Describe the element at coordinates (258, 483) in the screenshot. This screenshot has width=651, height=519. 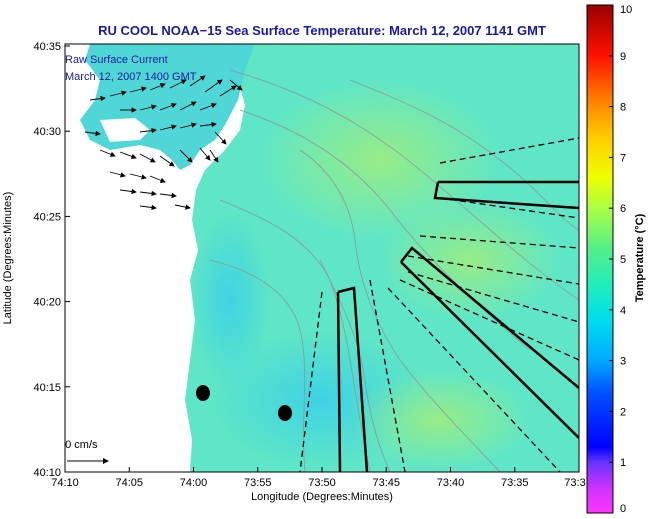
I see `x-tick-label: 73:55` at that location.